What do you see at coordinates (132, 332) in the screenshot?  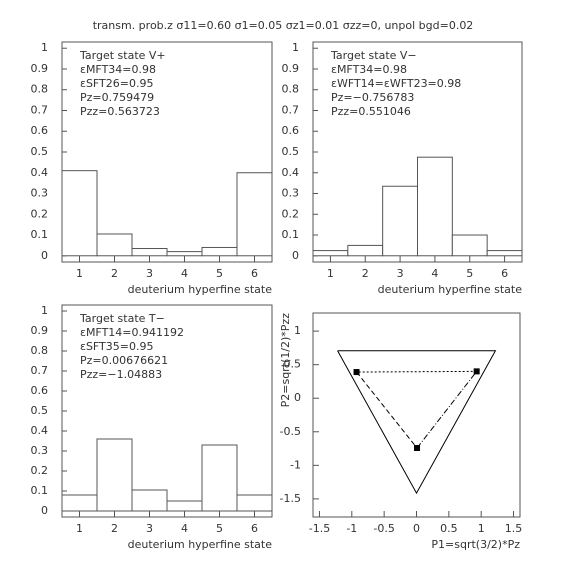 I see `annotation: εMFT14=0.941192` at bounding box center [132, 332].